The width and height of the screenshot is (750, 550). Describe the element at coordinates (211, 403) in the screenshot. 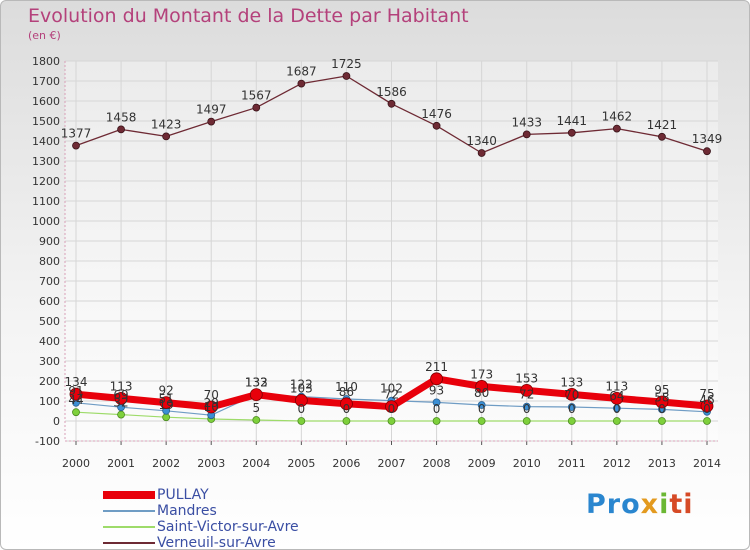

I see `data-label: 29` at that location.